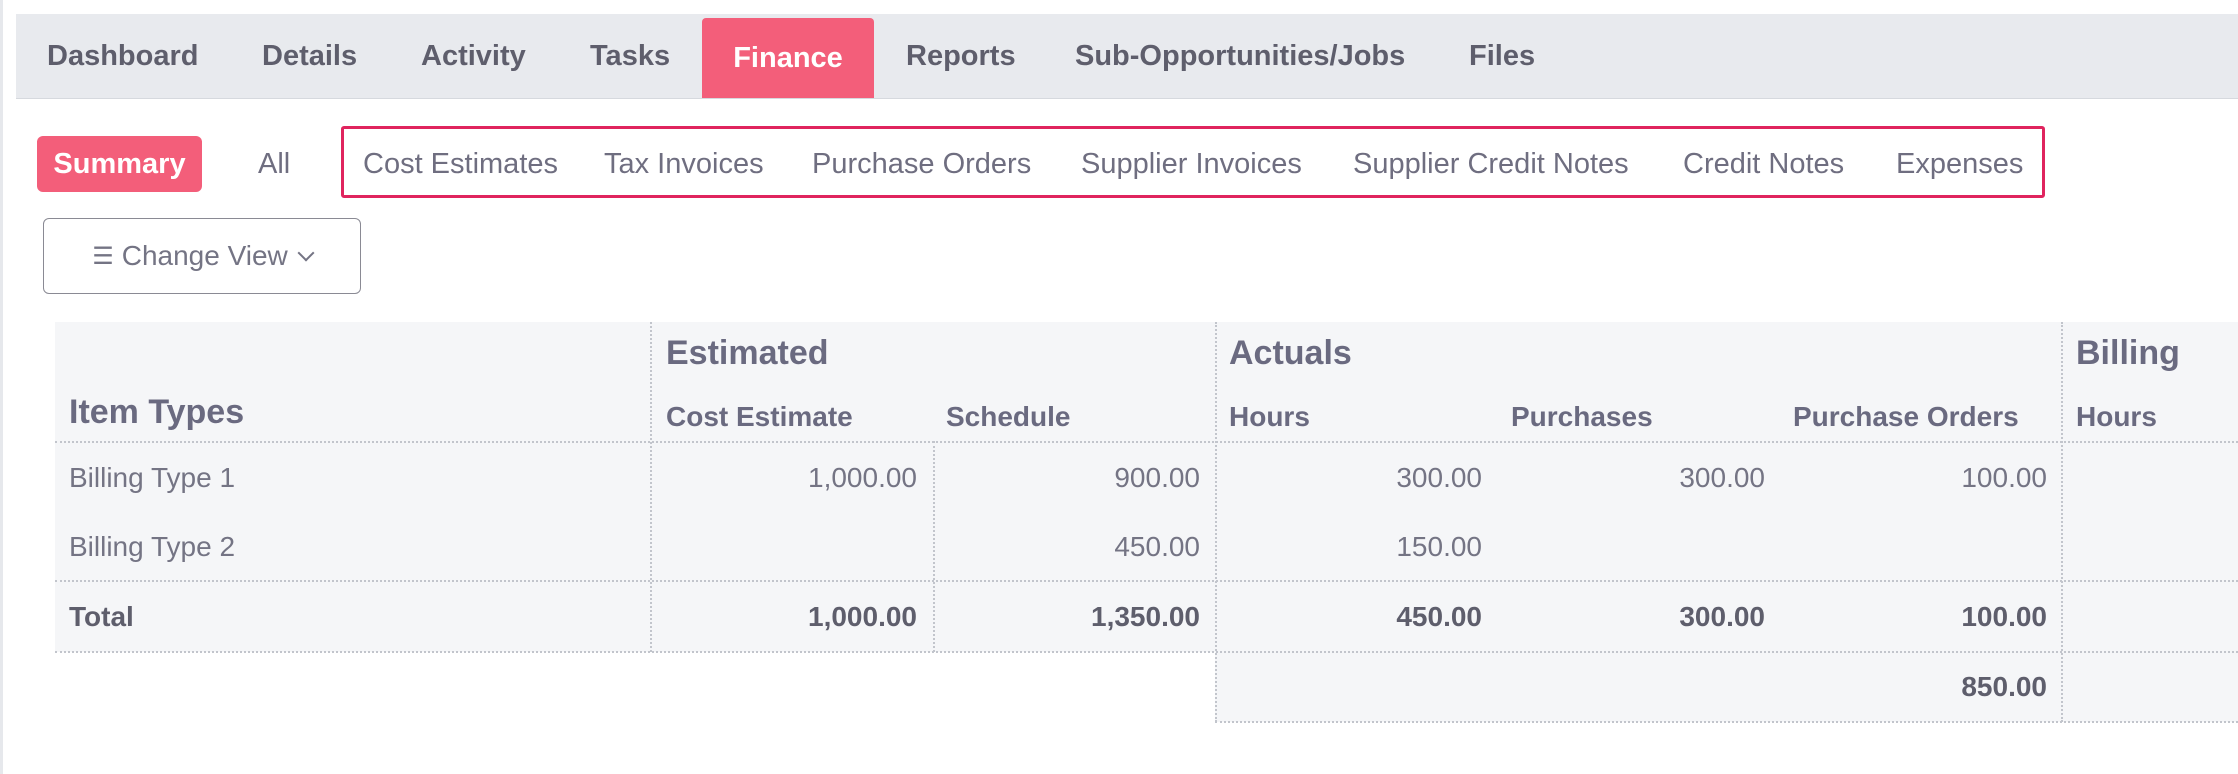 The height and width of the screenshot is (774, 2238). What do you see at coordinates (759, 416) in the screenshot?
I see `column-header-cost-estimate: Cost Estimate` at bounding box center [759, 416].